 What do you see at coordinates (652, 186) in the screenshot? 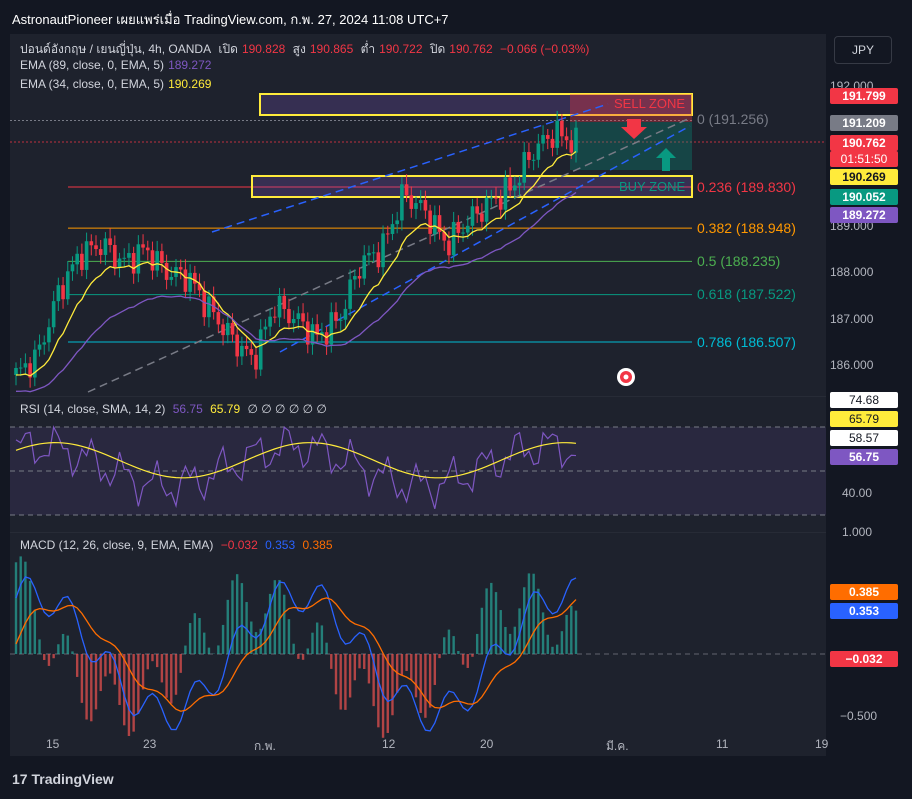
I see `buy-zone-label: BUY ZONE` at bounding box center [652, 186].